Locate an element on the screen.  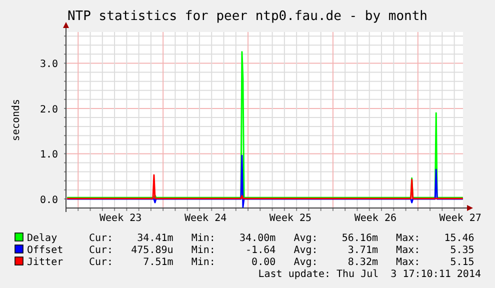
x-tick-label: Week 24 is located at coordinates (205, 218).